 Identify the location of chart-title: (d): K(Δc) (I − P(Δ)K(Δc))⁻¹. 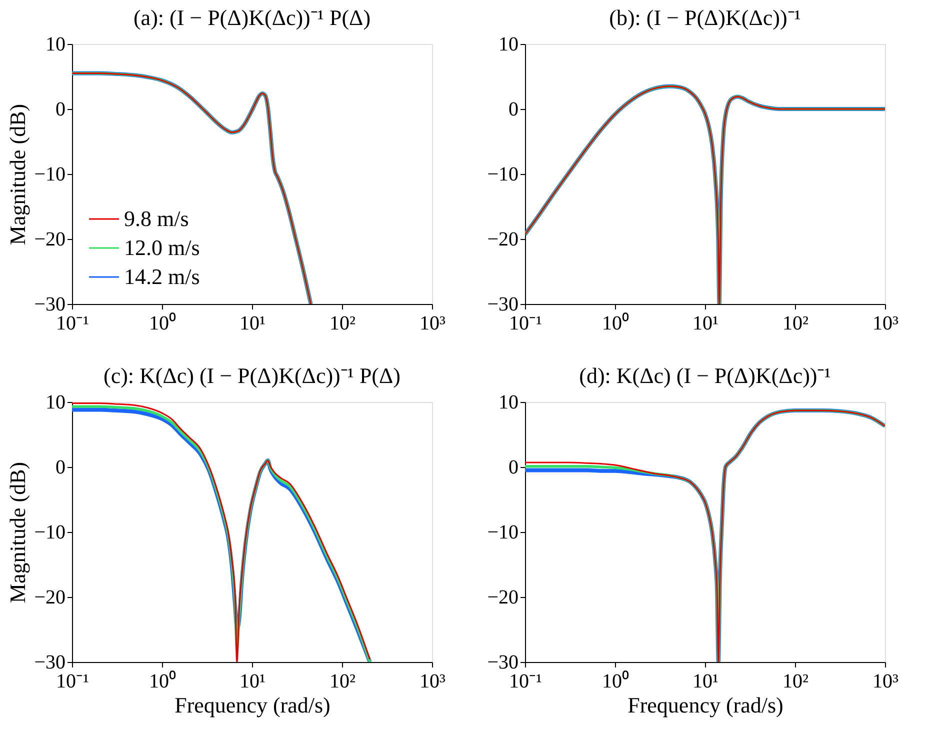
(705, 375).